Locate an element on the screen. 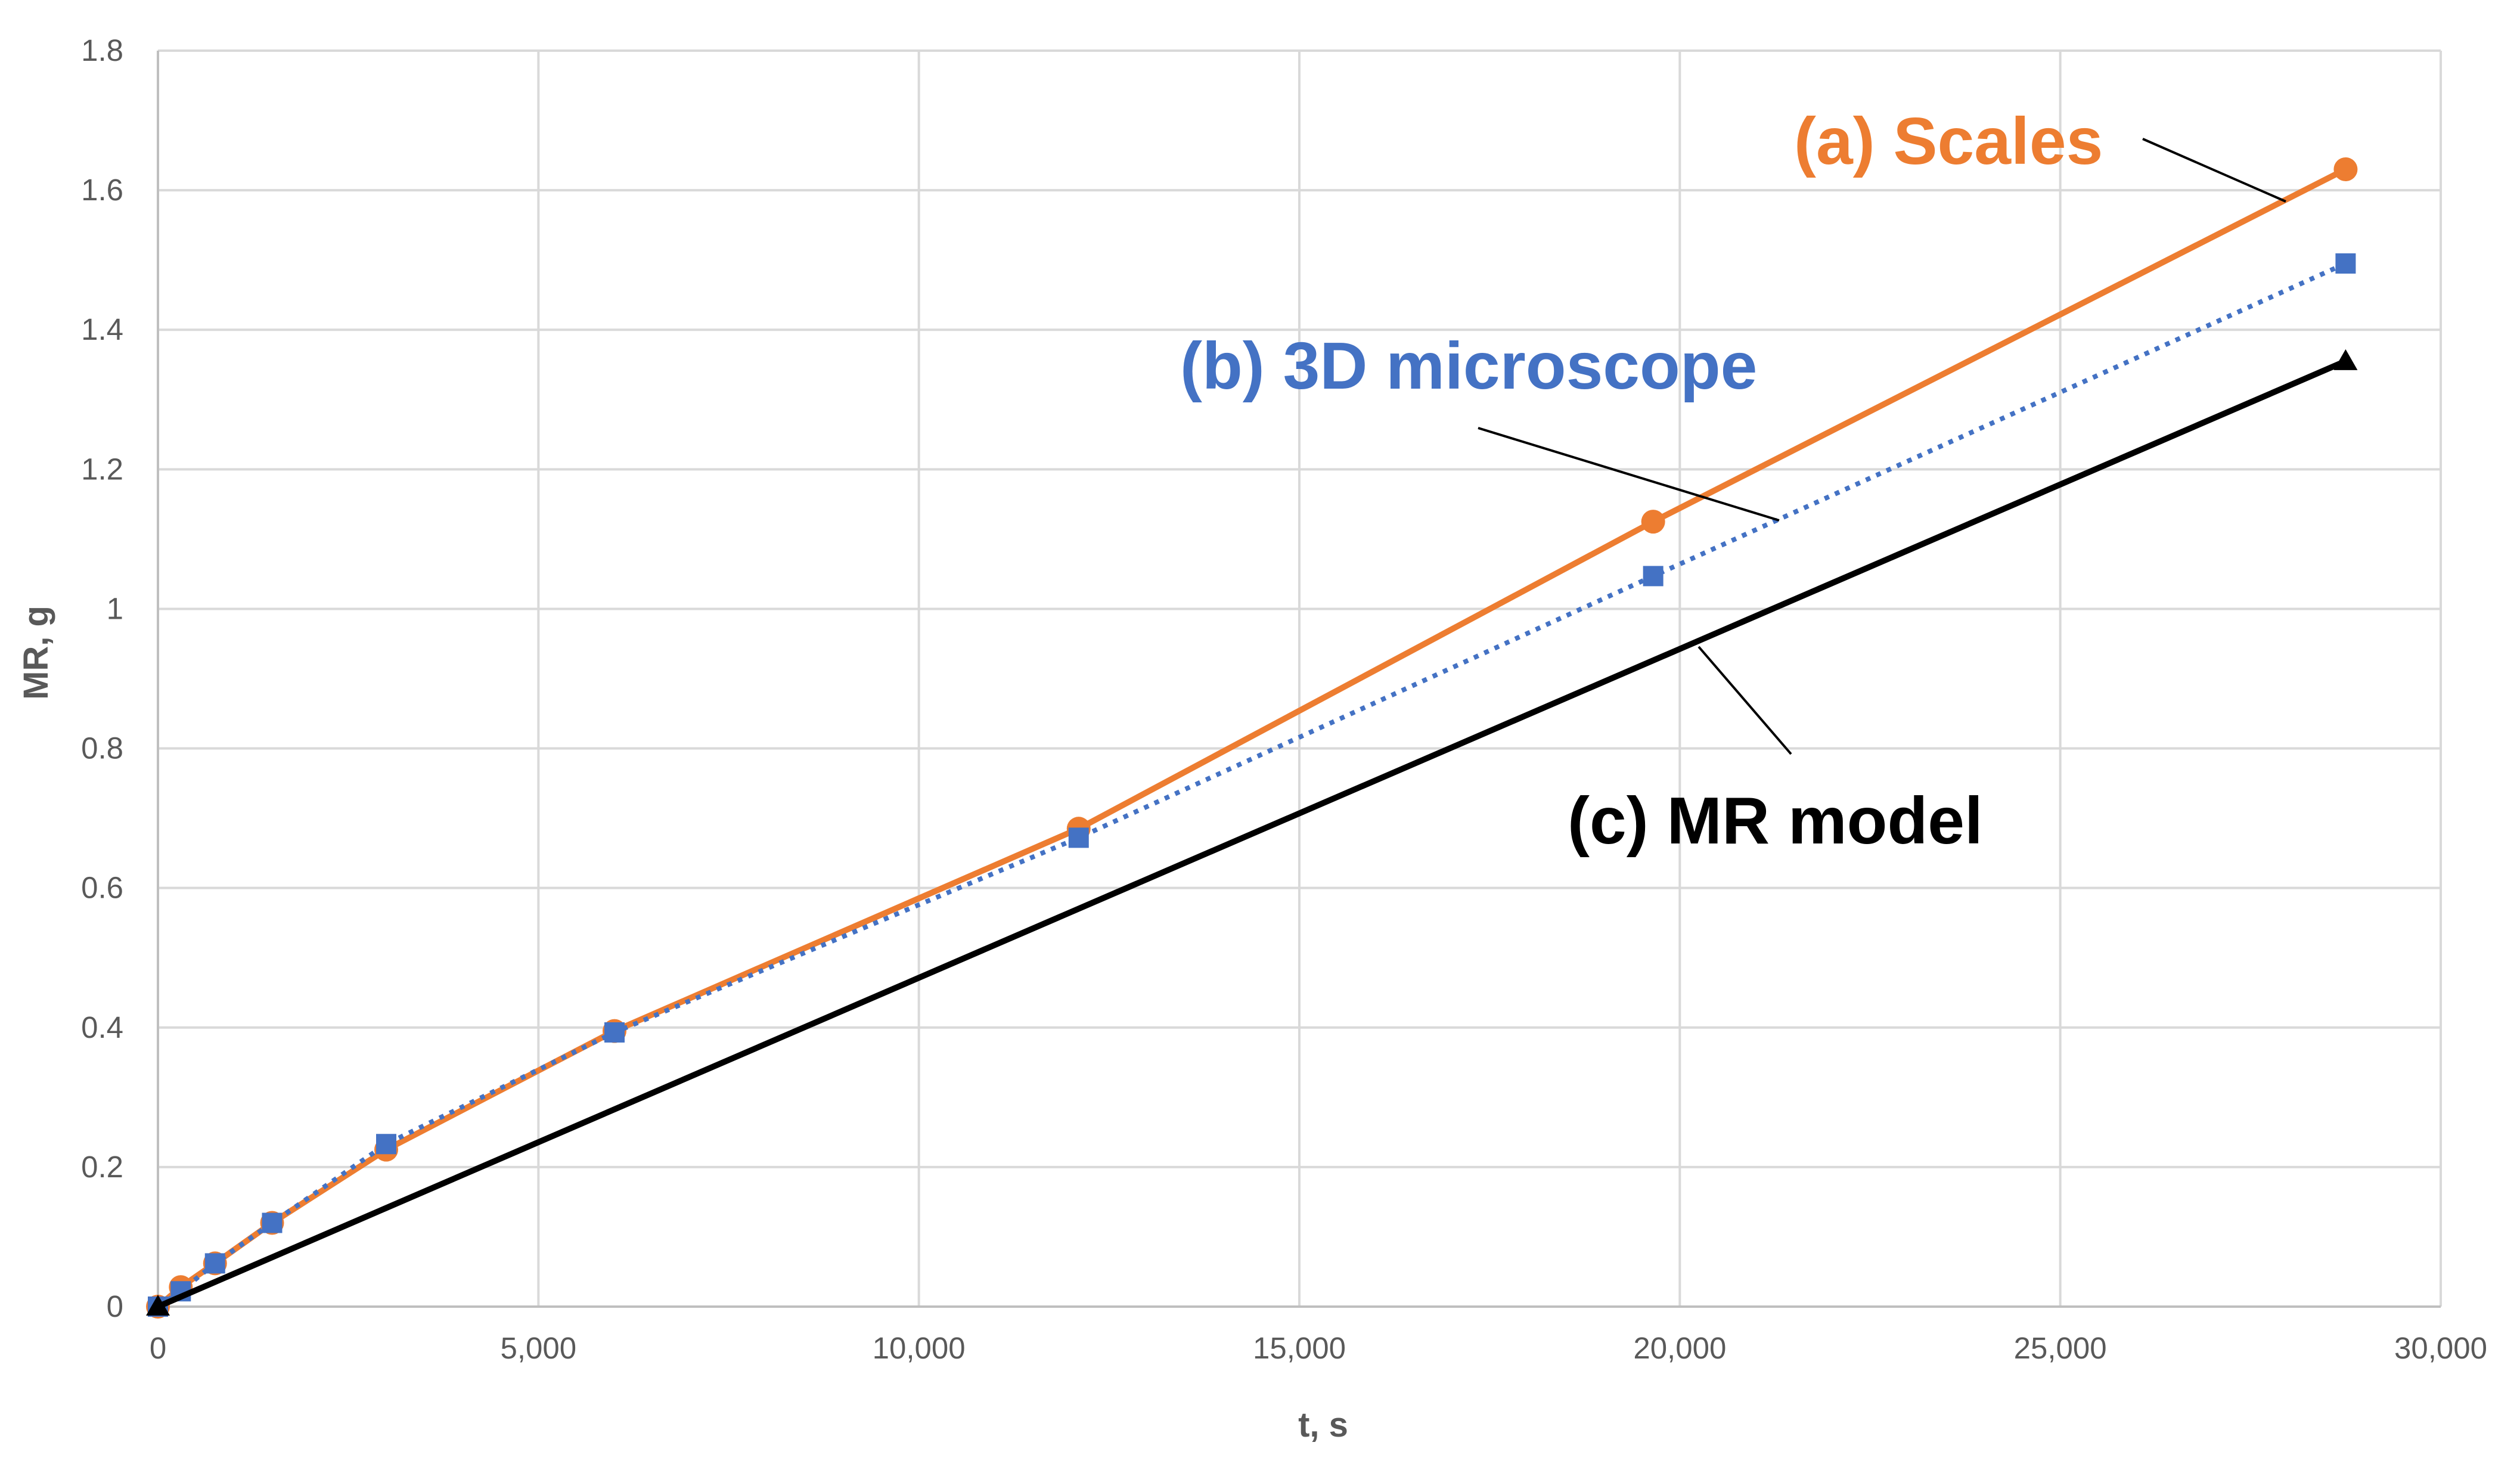  annotation-leader-microscope is located at coordinates (1629, 475).